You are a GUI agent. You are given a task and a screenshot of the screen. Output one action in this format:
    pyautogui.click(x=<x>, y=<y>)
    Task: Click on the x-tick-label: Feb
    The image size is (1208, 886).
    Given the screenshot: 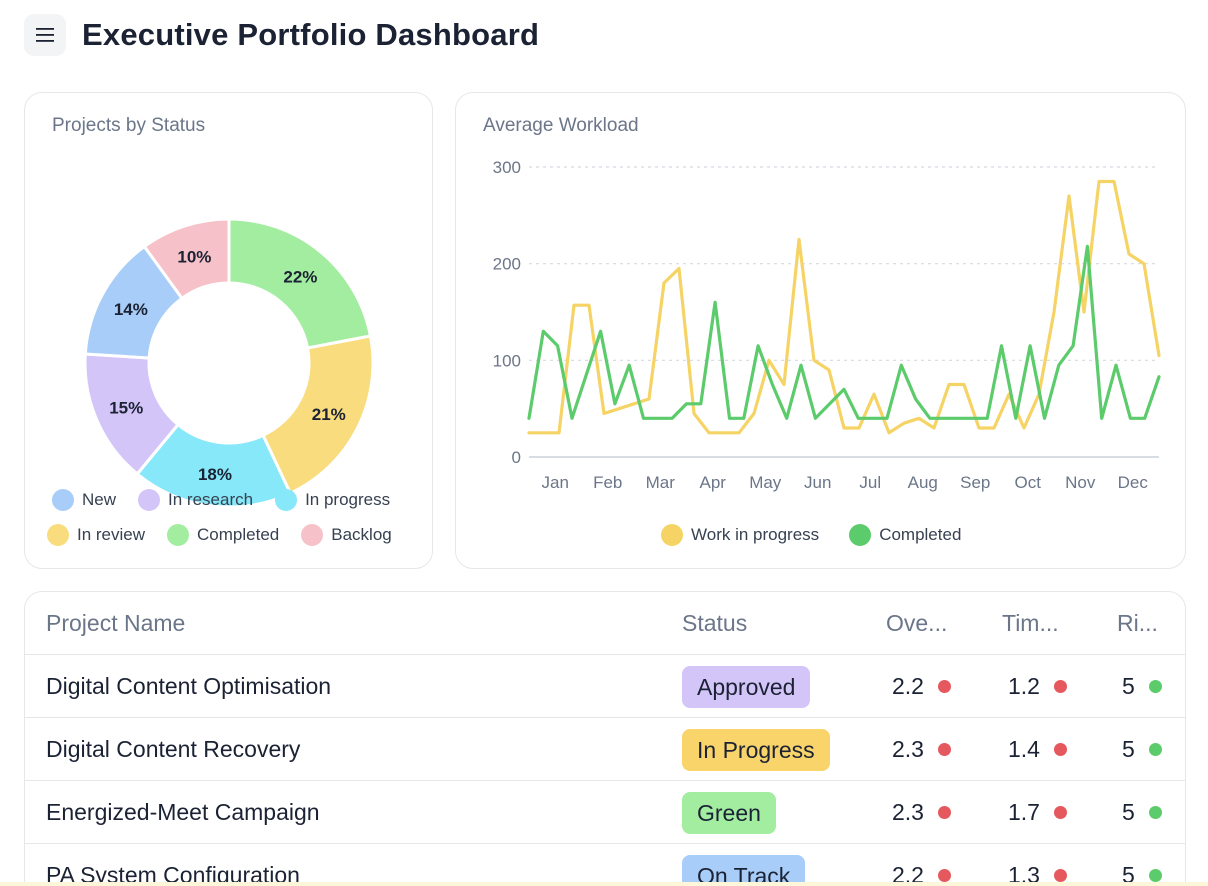 What is the action you would take?
    pyautogui.click(x=607, y=482)
    